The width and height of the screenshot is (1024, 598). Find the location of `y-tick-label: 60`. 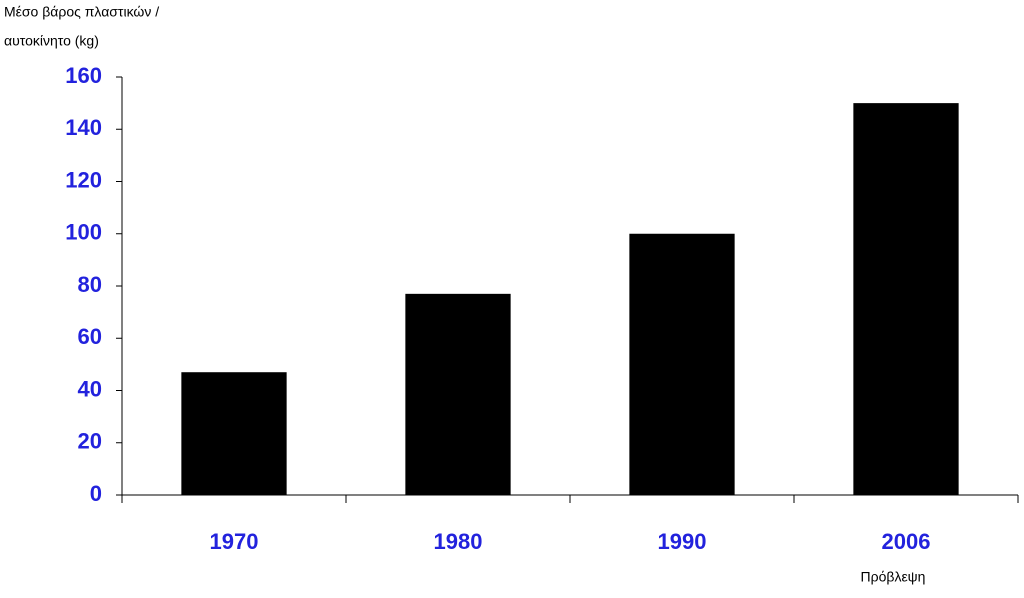

y-tick-label: 60 is located at coordinates (90, 336).